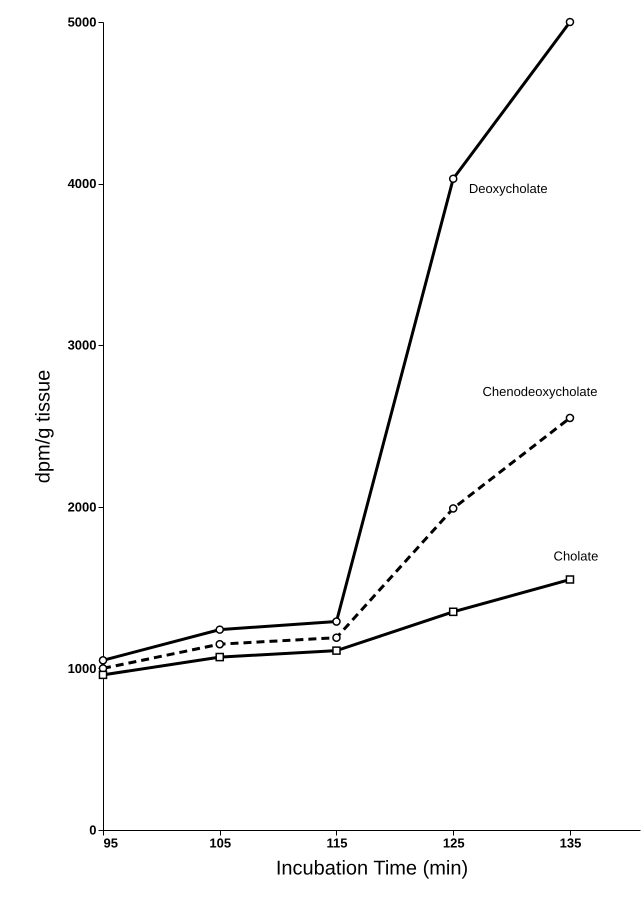 This screenshot has width=642, height=899. What do you see at coordinates (82, 506) in the screenshot?
I see `y-tick-label: 2000` at bounding box center [82, 506].